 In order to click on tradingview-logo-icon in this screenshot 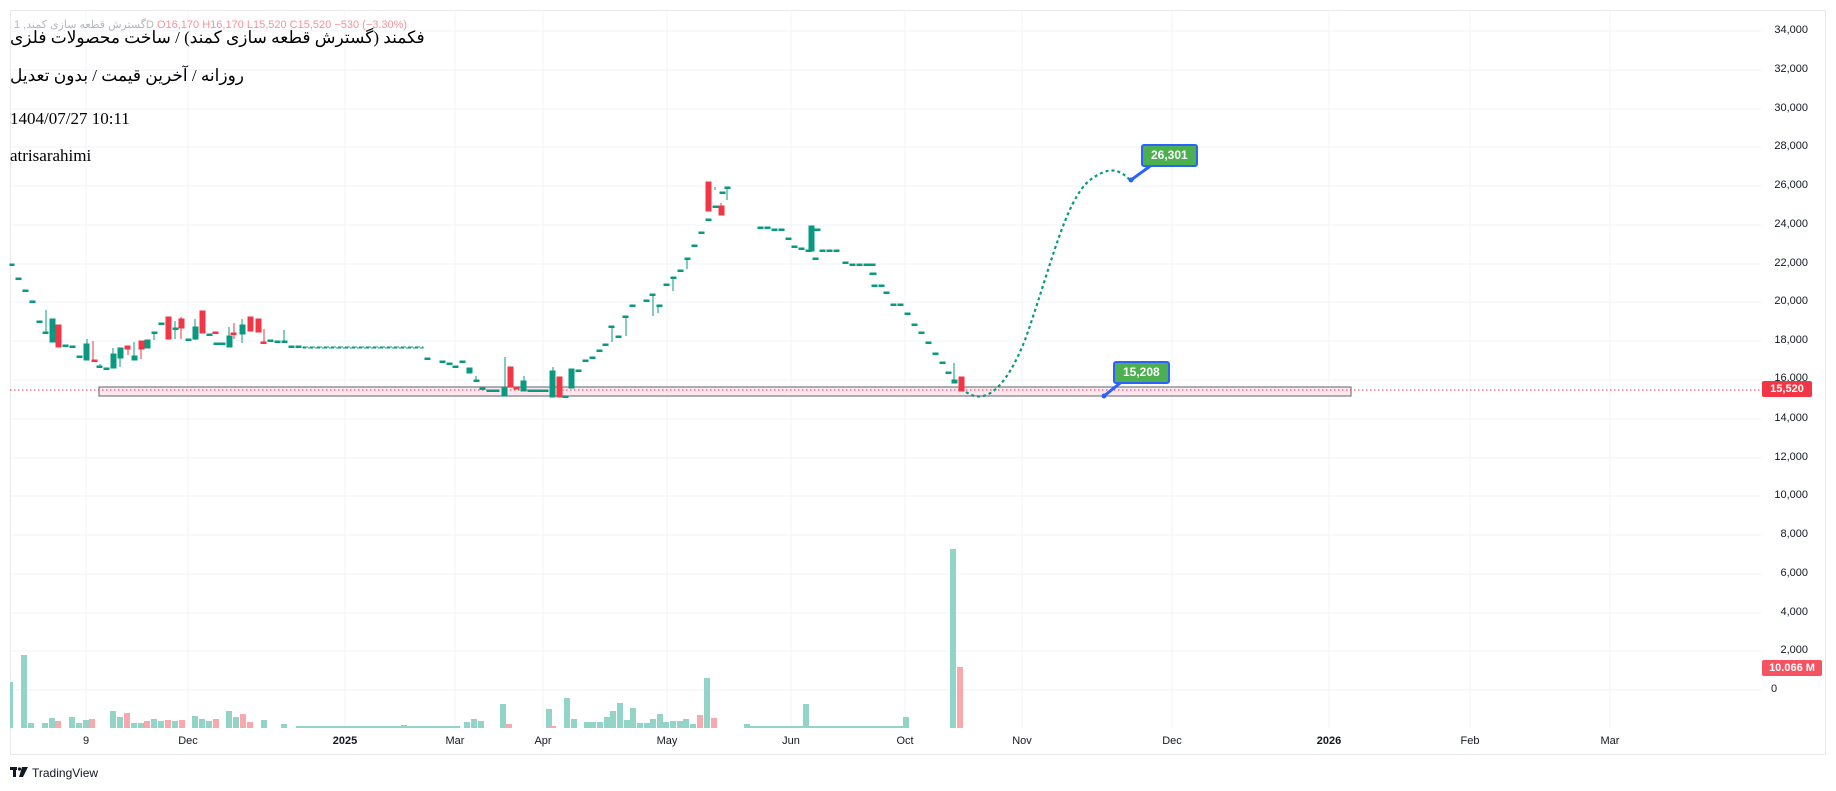, I will do `click(19, 773)`.